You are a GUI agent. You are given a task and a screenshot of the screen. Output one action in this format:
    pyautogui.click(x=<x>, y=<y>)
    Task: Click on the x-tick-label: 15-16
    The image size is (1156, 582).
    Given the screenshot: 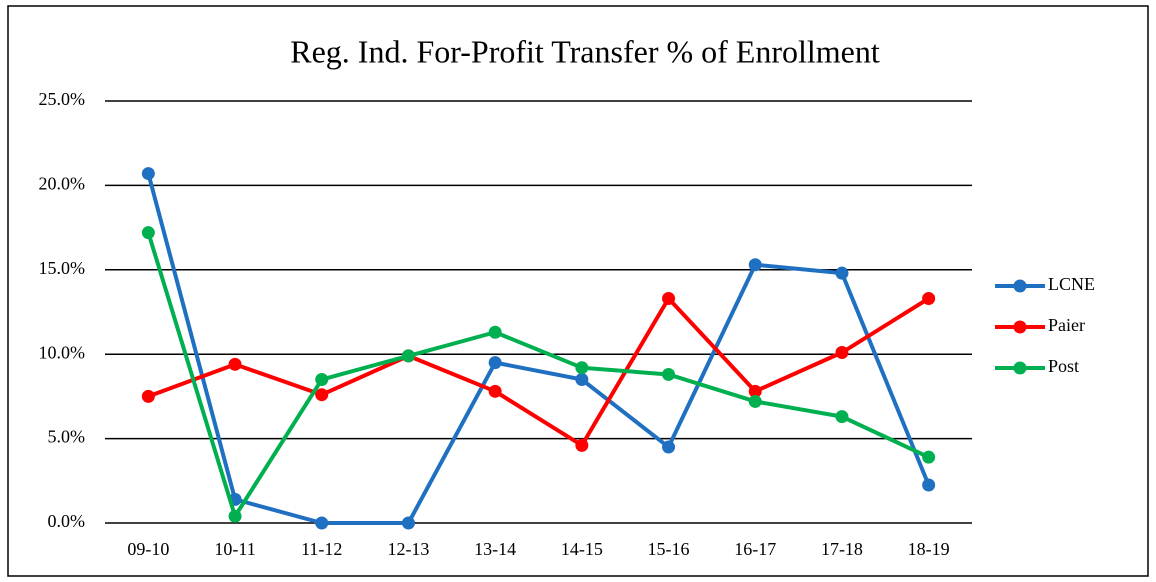 What is the action you would take?
    pyautogui.click(x=669, y=549)
    